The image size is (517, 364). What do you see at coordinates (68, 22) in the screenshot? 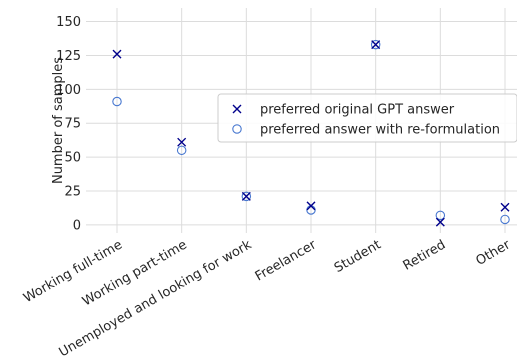
I see `y-tick-label: 150` at bounding box center [68, 22].